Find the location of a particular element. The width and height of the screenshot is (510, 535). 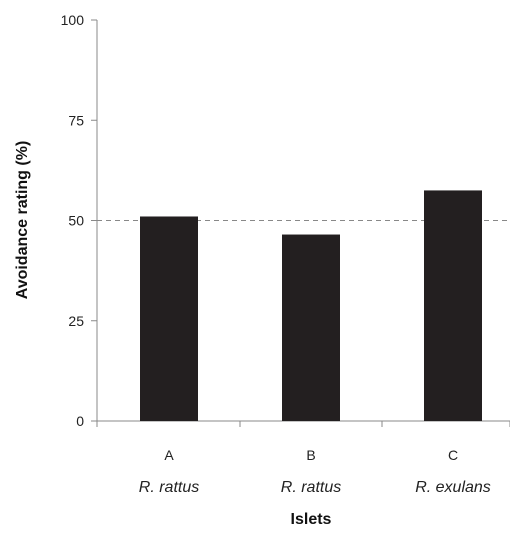

category-label: C is located at coordinates (453, 455).